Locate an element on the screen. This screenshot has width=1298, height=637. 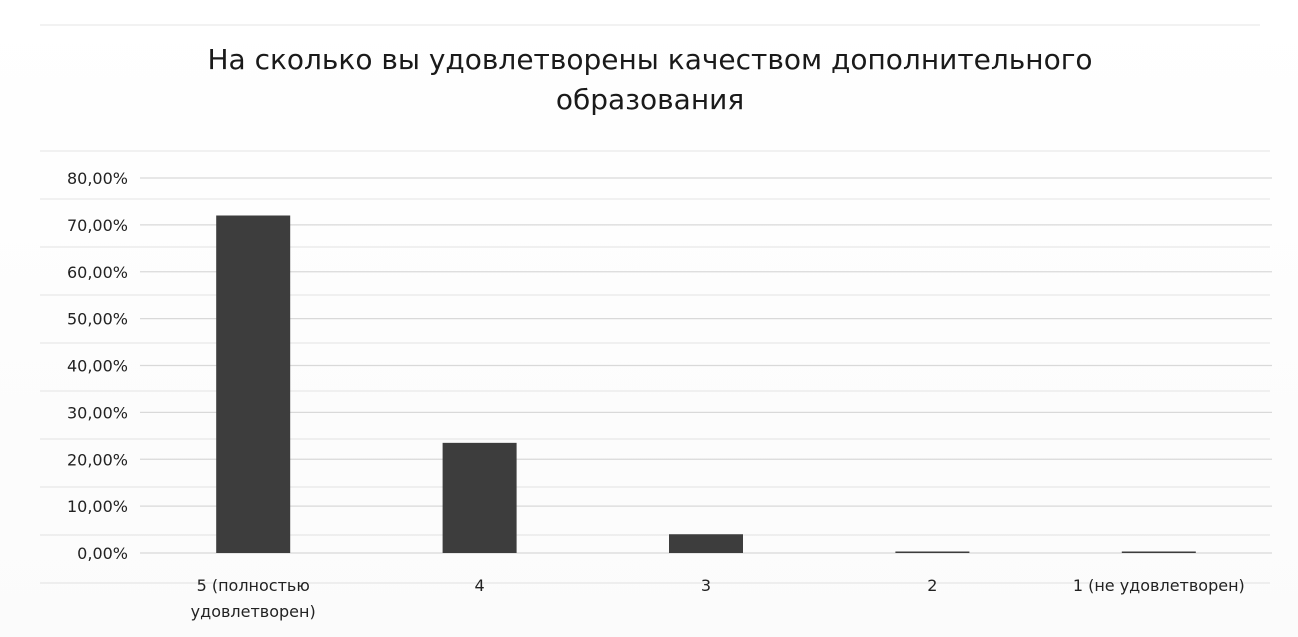
y-tick-label: 30,00% is located at coordinates (97, 412).